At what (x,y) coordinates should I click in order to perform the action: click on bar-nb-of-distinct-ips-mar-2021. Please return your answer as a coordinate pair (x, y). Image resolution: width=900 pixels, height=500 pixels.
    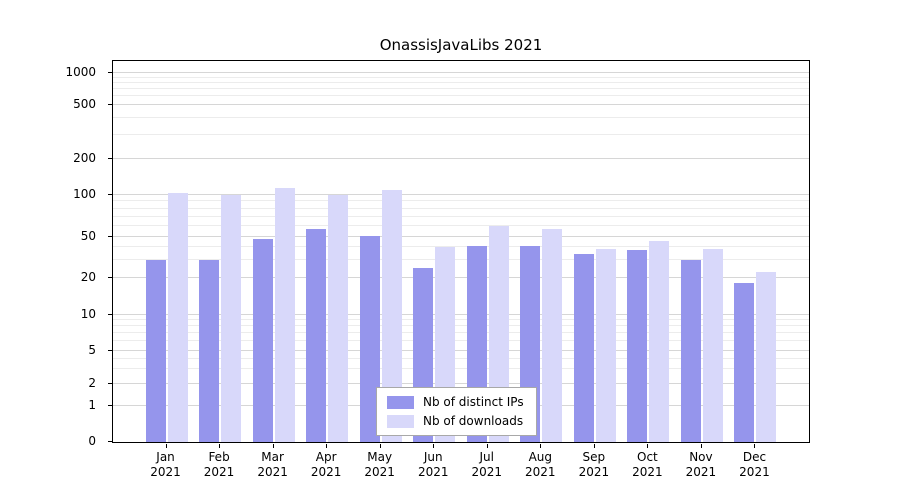
    Looking at the image, I should click on (262, 340).